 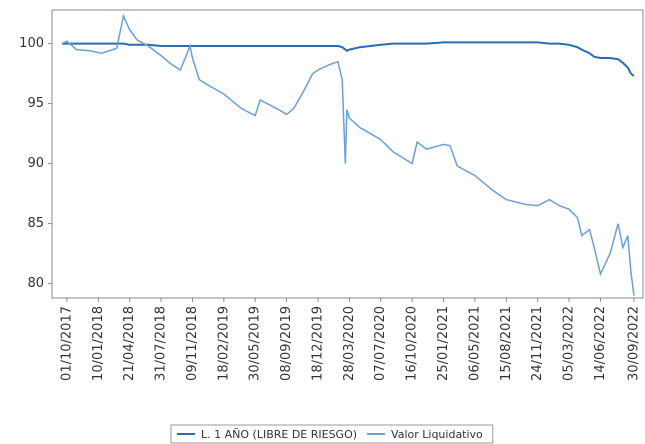 I want to click on x-tick-label: 18/02/2019, so click(x=223, y=343).